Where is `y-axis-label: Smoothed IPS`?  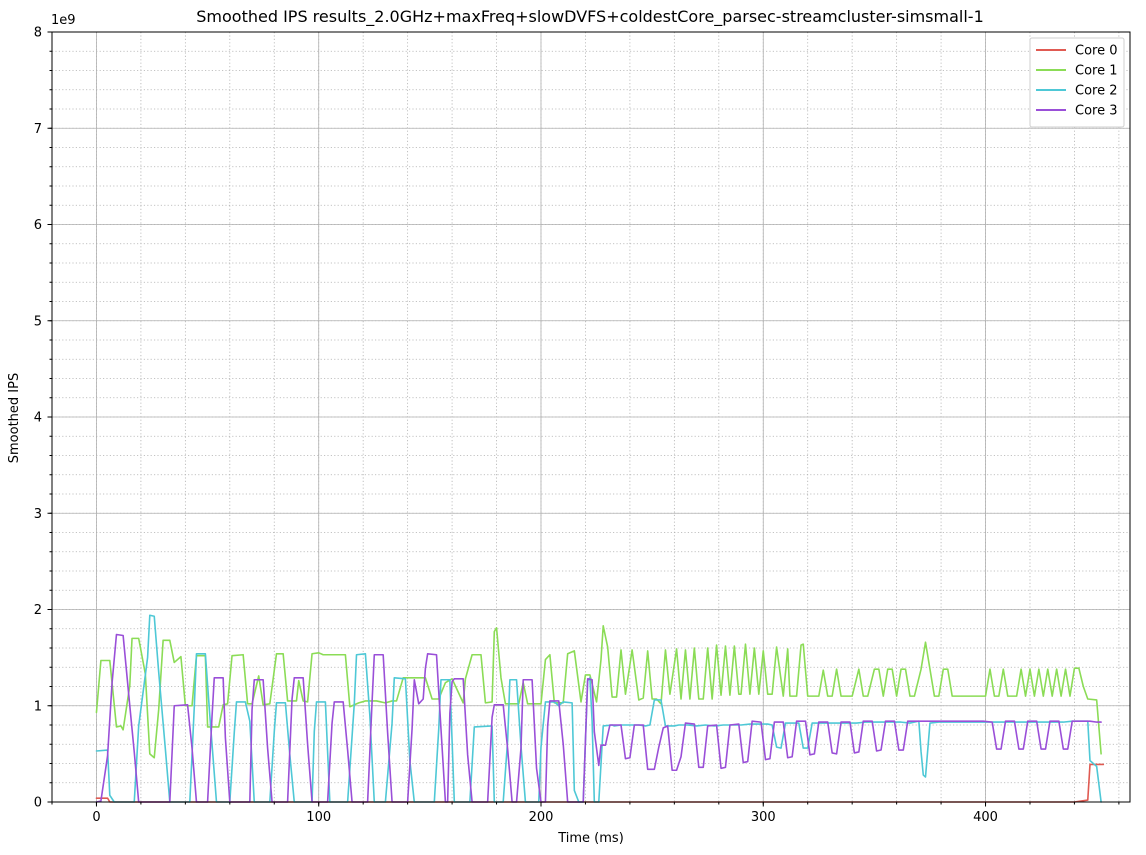
y-axis-label: Smoothed IPS is located at coordinates (14, 418).